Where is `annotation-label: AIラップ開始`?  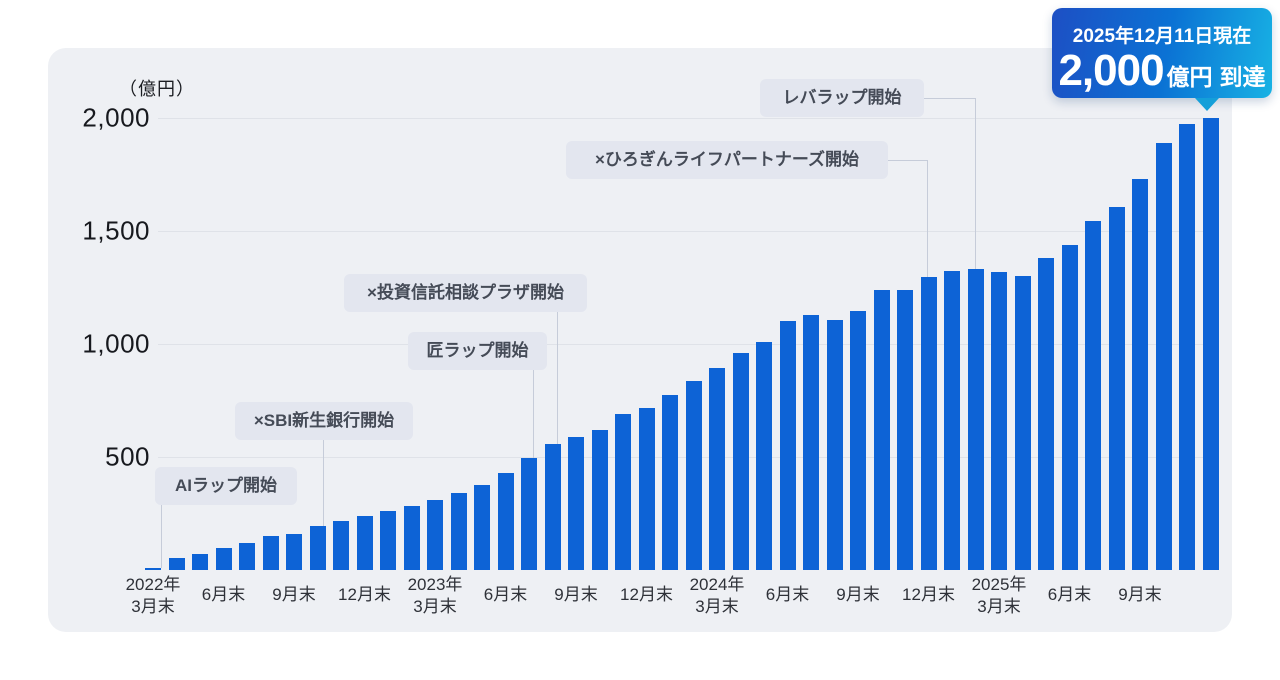
annotation-label: AIラップ開始 is located at coordinates (226, 486).